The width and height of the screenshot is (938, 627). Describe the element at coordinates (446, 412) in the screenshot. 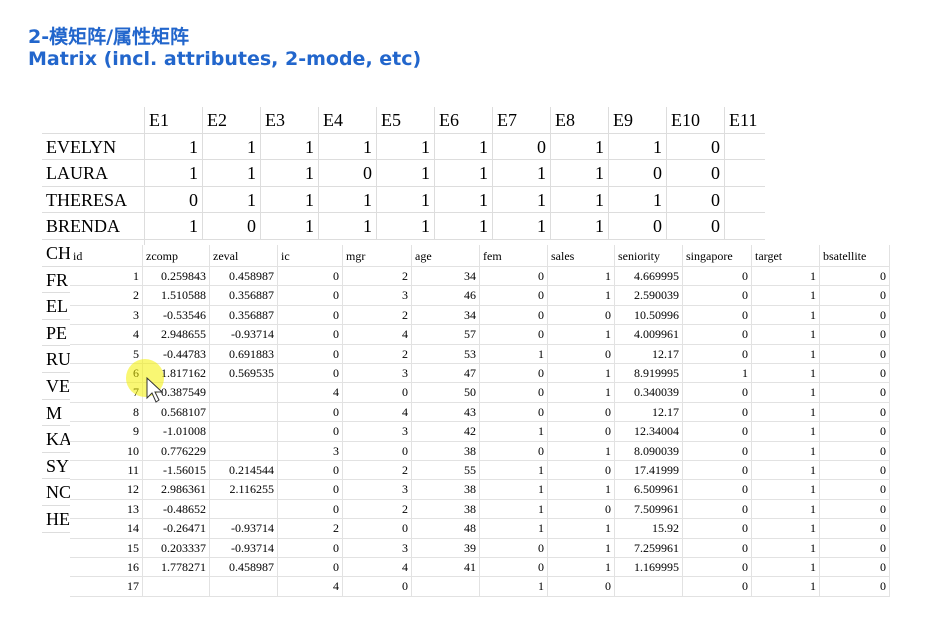

I see `cell: 43` at that location.